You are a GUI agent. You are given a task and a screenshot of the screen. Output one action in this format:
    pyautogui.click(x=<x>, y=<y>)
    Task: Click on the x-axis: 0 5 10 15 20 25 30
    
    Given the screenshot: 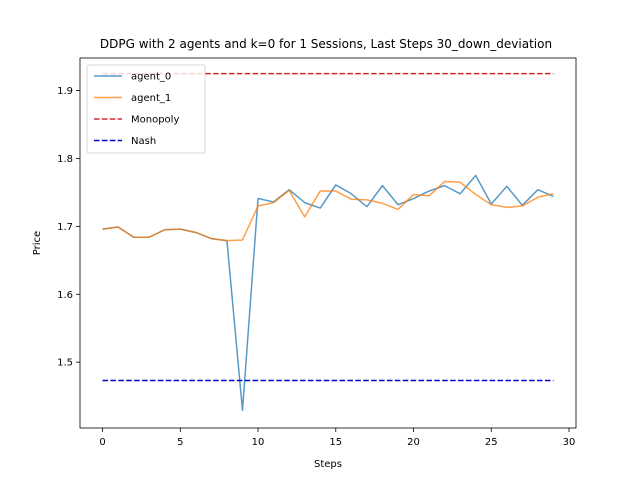 What is the action you would take?
    pyautogui.click(x=337, y=438)
    